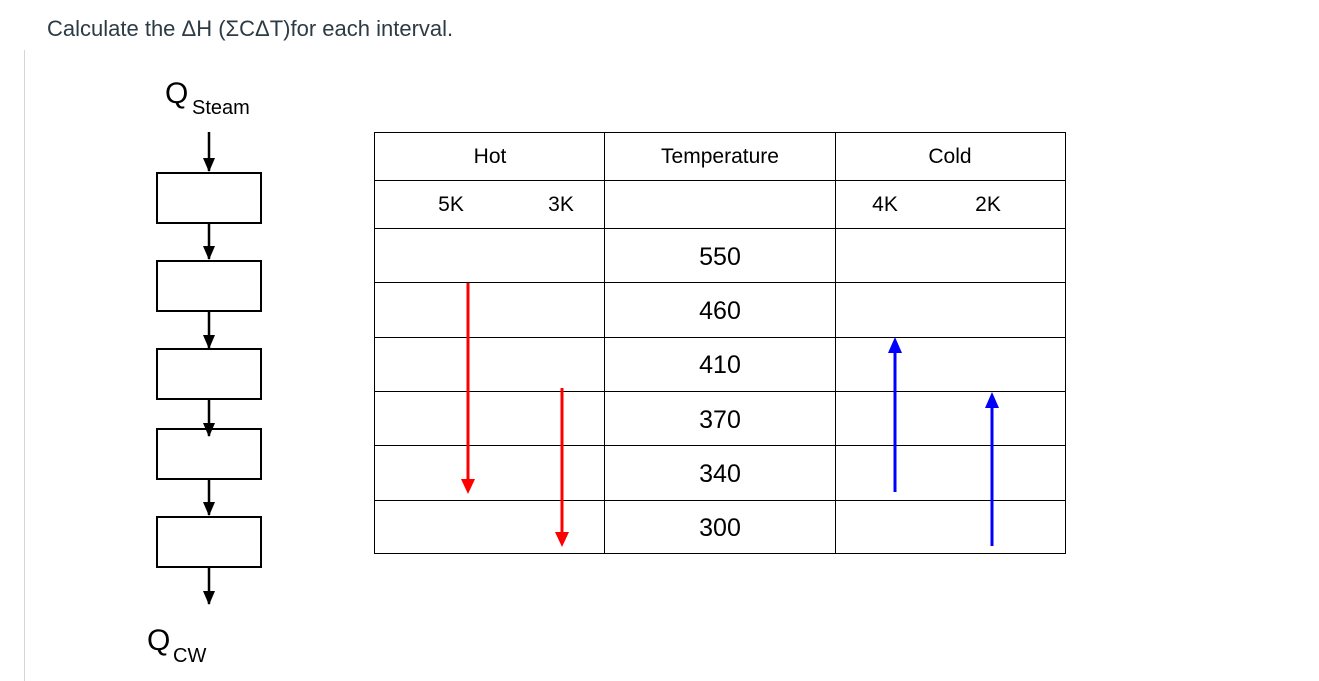  Describe the element at coordinates (720, 420) in the screenshot. I see `temp-370: 370` at that location.